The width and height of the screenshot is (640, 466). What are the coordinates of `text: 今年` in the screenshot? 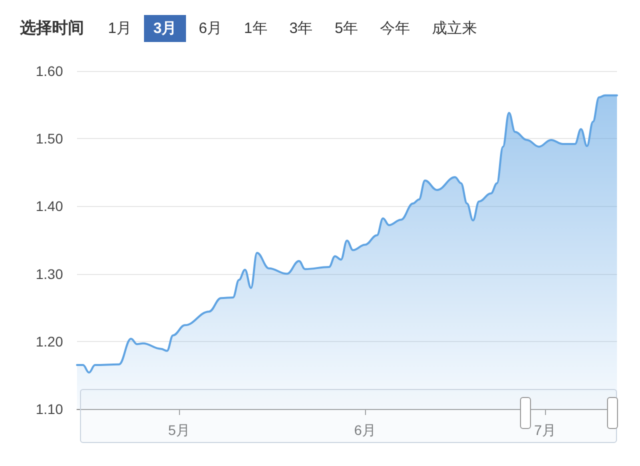 It's located at (395, 28).